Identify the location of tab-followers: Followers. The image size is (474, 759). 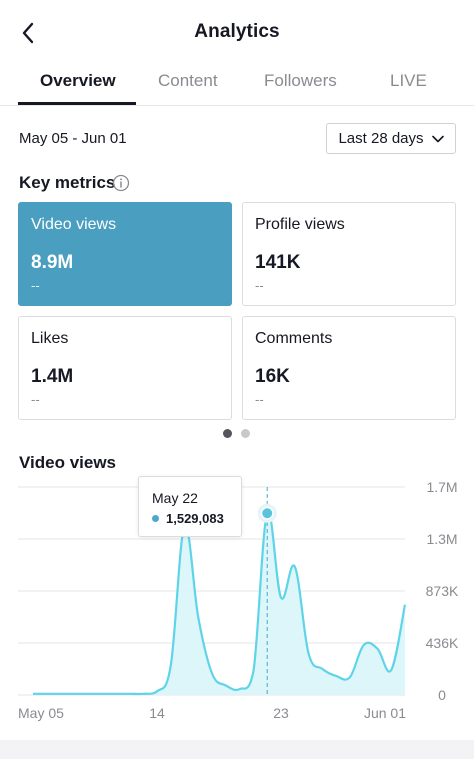
(300, 80).